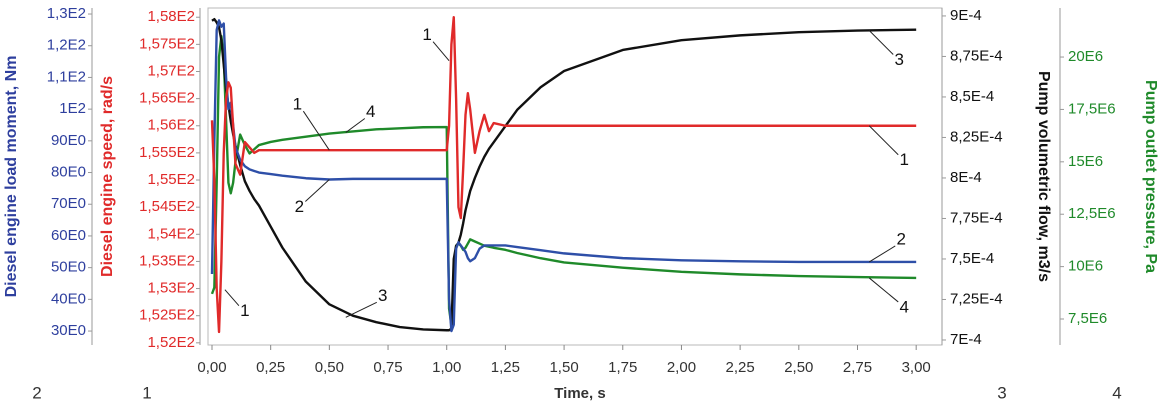 This screenshot has height=405, width=1166. Describe the element at coordinates (740, 367) in the screenshot. I see `x-tick-label: 2,25` at that location.